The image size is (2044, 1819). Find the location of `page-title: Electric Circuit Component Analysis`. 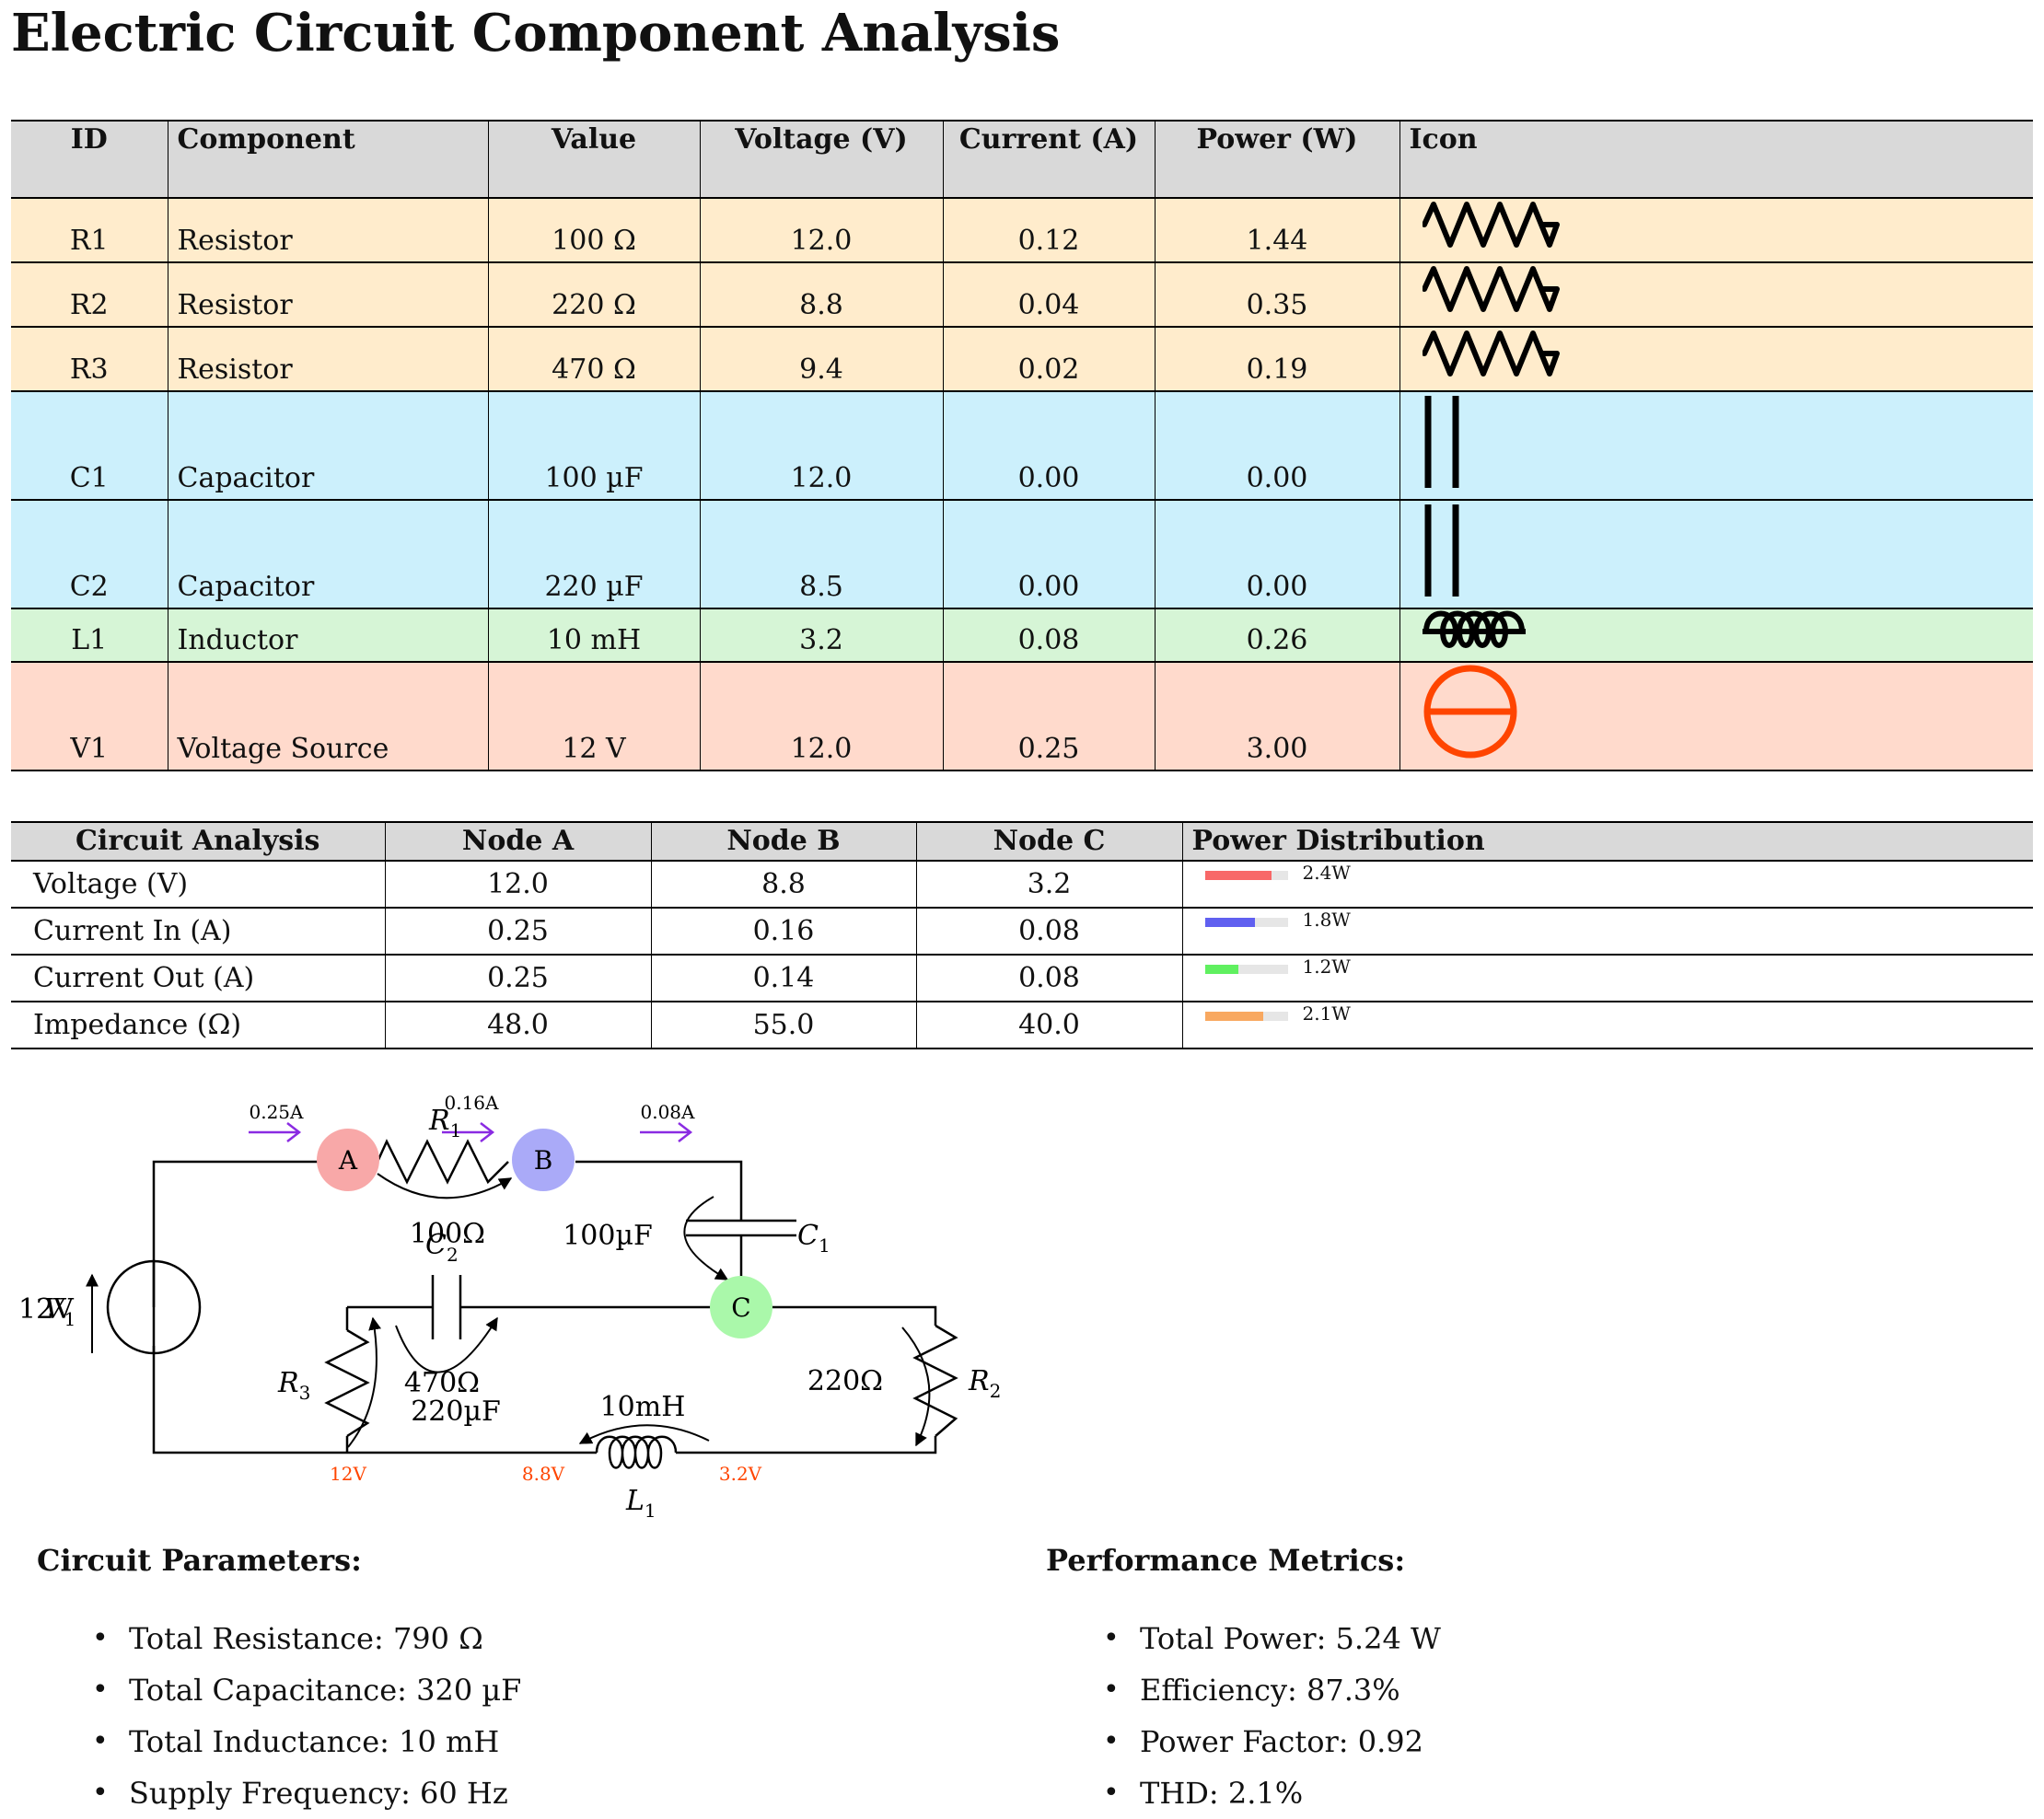

page-title: Electric Circuit Component Analysis is located at coordinates (536, 33).